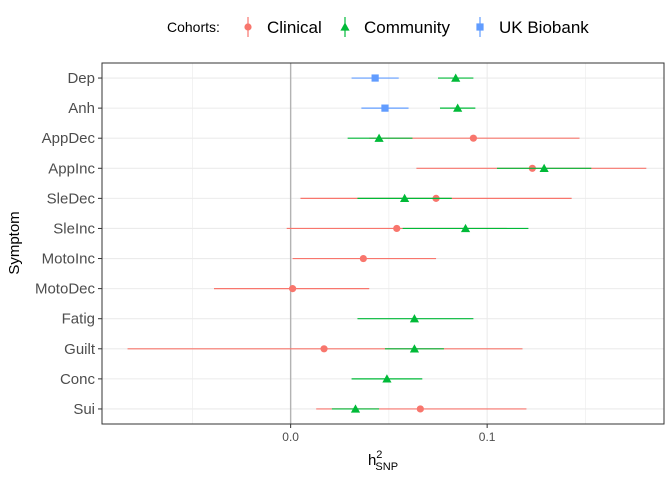 The height and width of the screenshot is (480, 672). Describe the element at coordinates (294, 27) in the screenshot. I see `legend-label: Clinical` at that location.